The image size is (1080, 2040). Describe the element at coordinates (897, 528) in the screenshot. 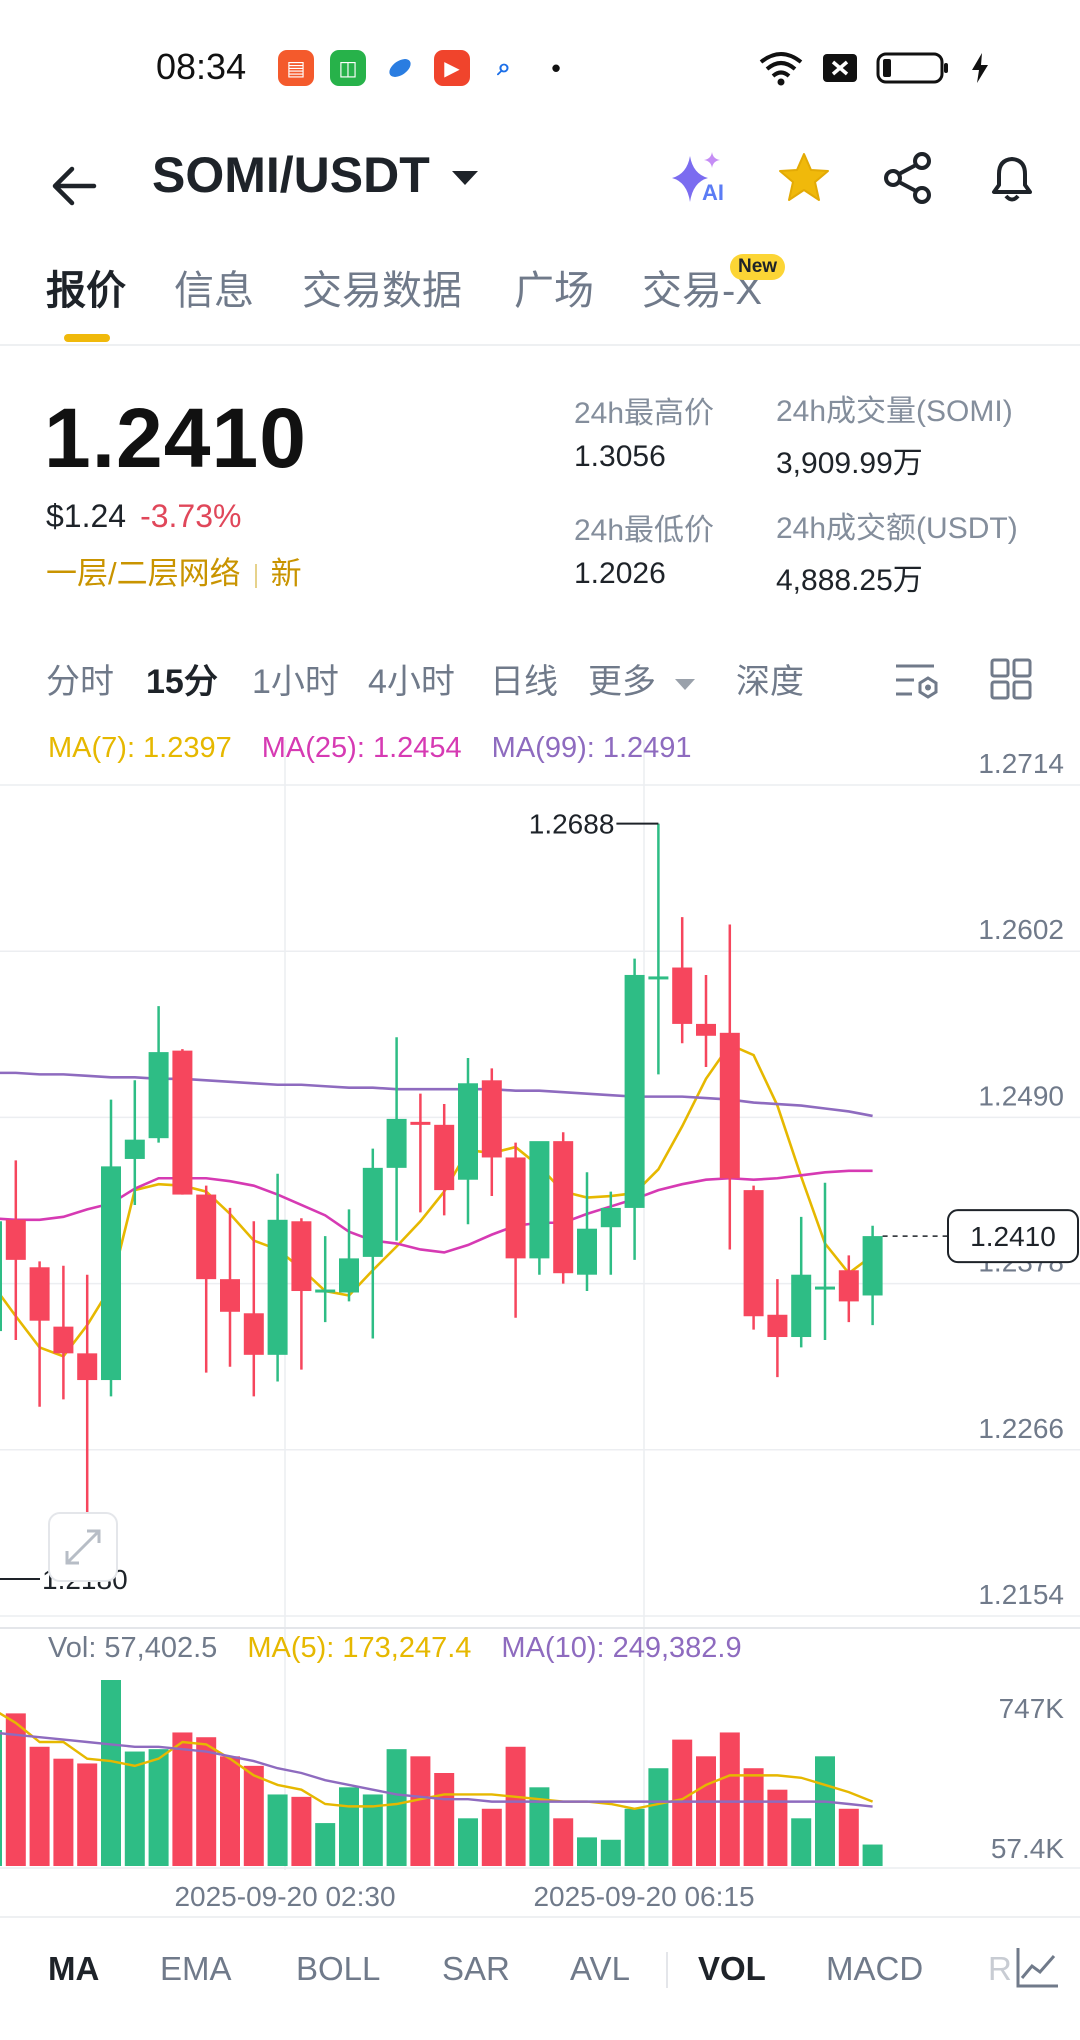

I see `stat-label: 24h成交额(USDT)` at that location.